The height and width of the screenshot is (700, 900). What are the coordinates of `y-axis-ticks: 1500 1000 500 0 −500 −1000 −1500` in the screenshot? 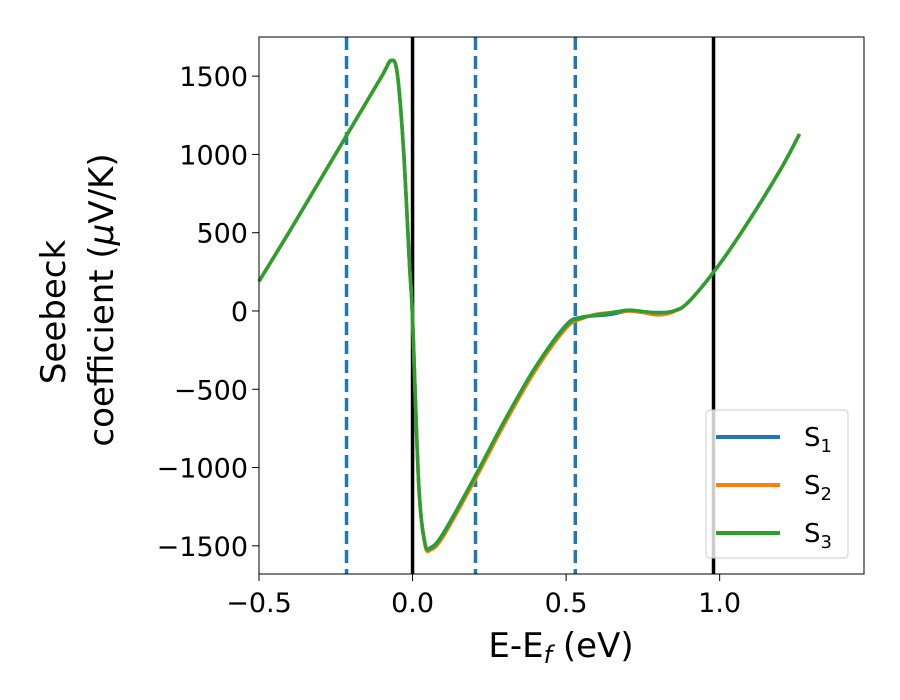 It's located at (208, 312).